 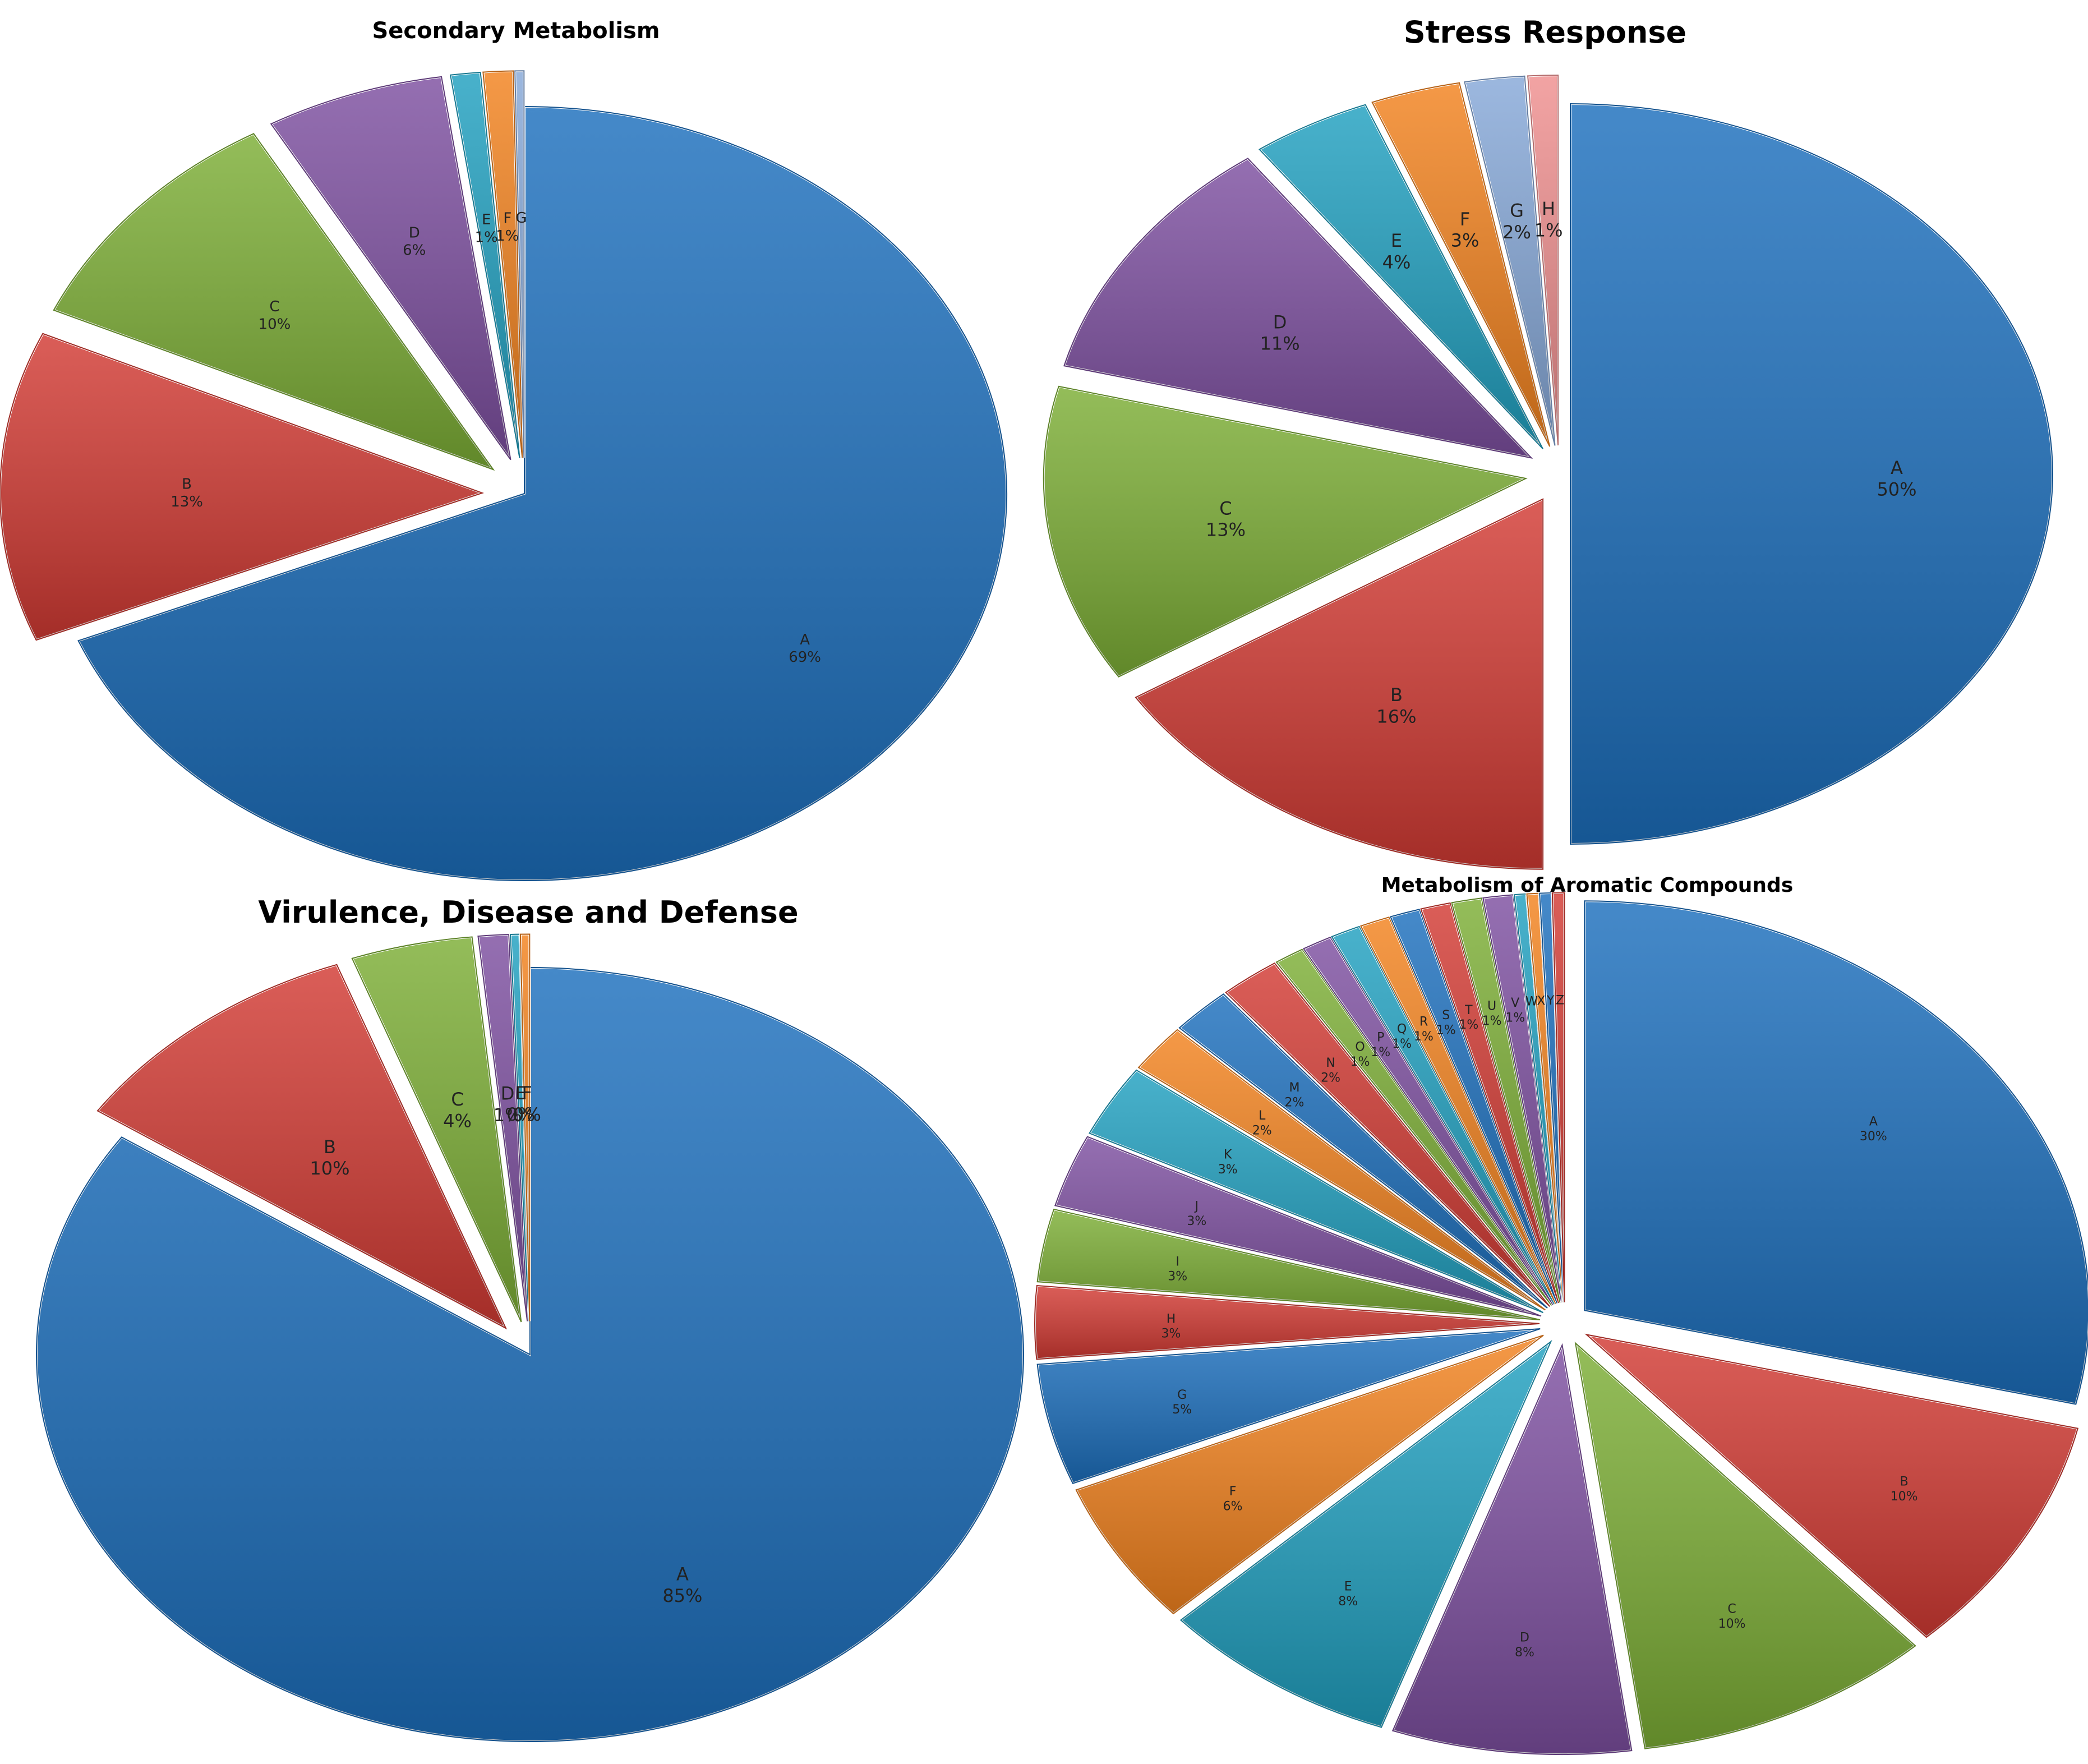 What do you see at coordinates (1228, 1155) in the screenshot?
I see `slice-category-label: K` at bounding box center [1228, 1155].